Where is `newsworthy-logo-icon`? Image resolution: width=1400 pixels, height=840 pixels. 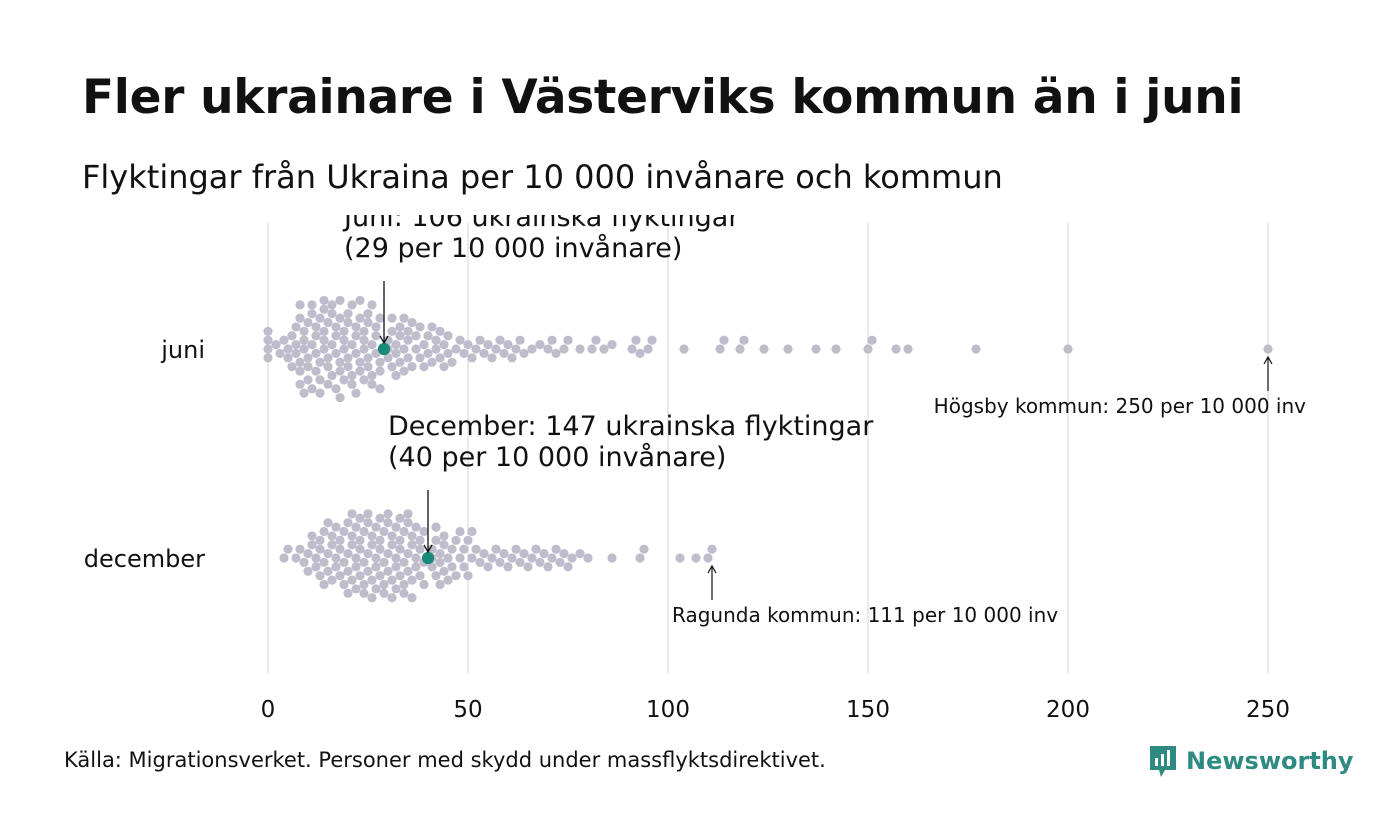 newsworthy-logo-icon is located at coordinates (1163, 761).